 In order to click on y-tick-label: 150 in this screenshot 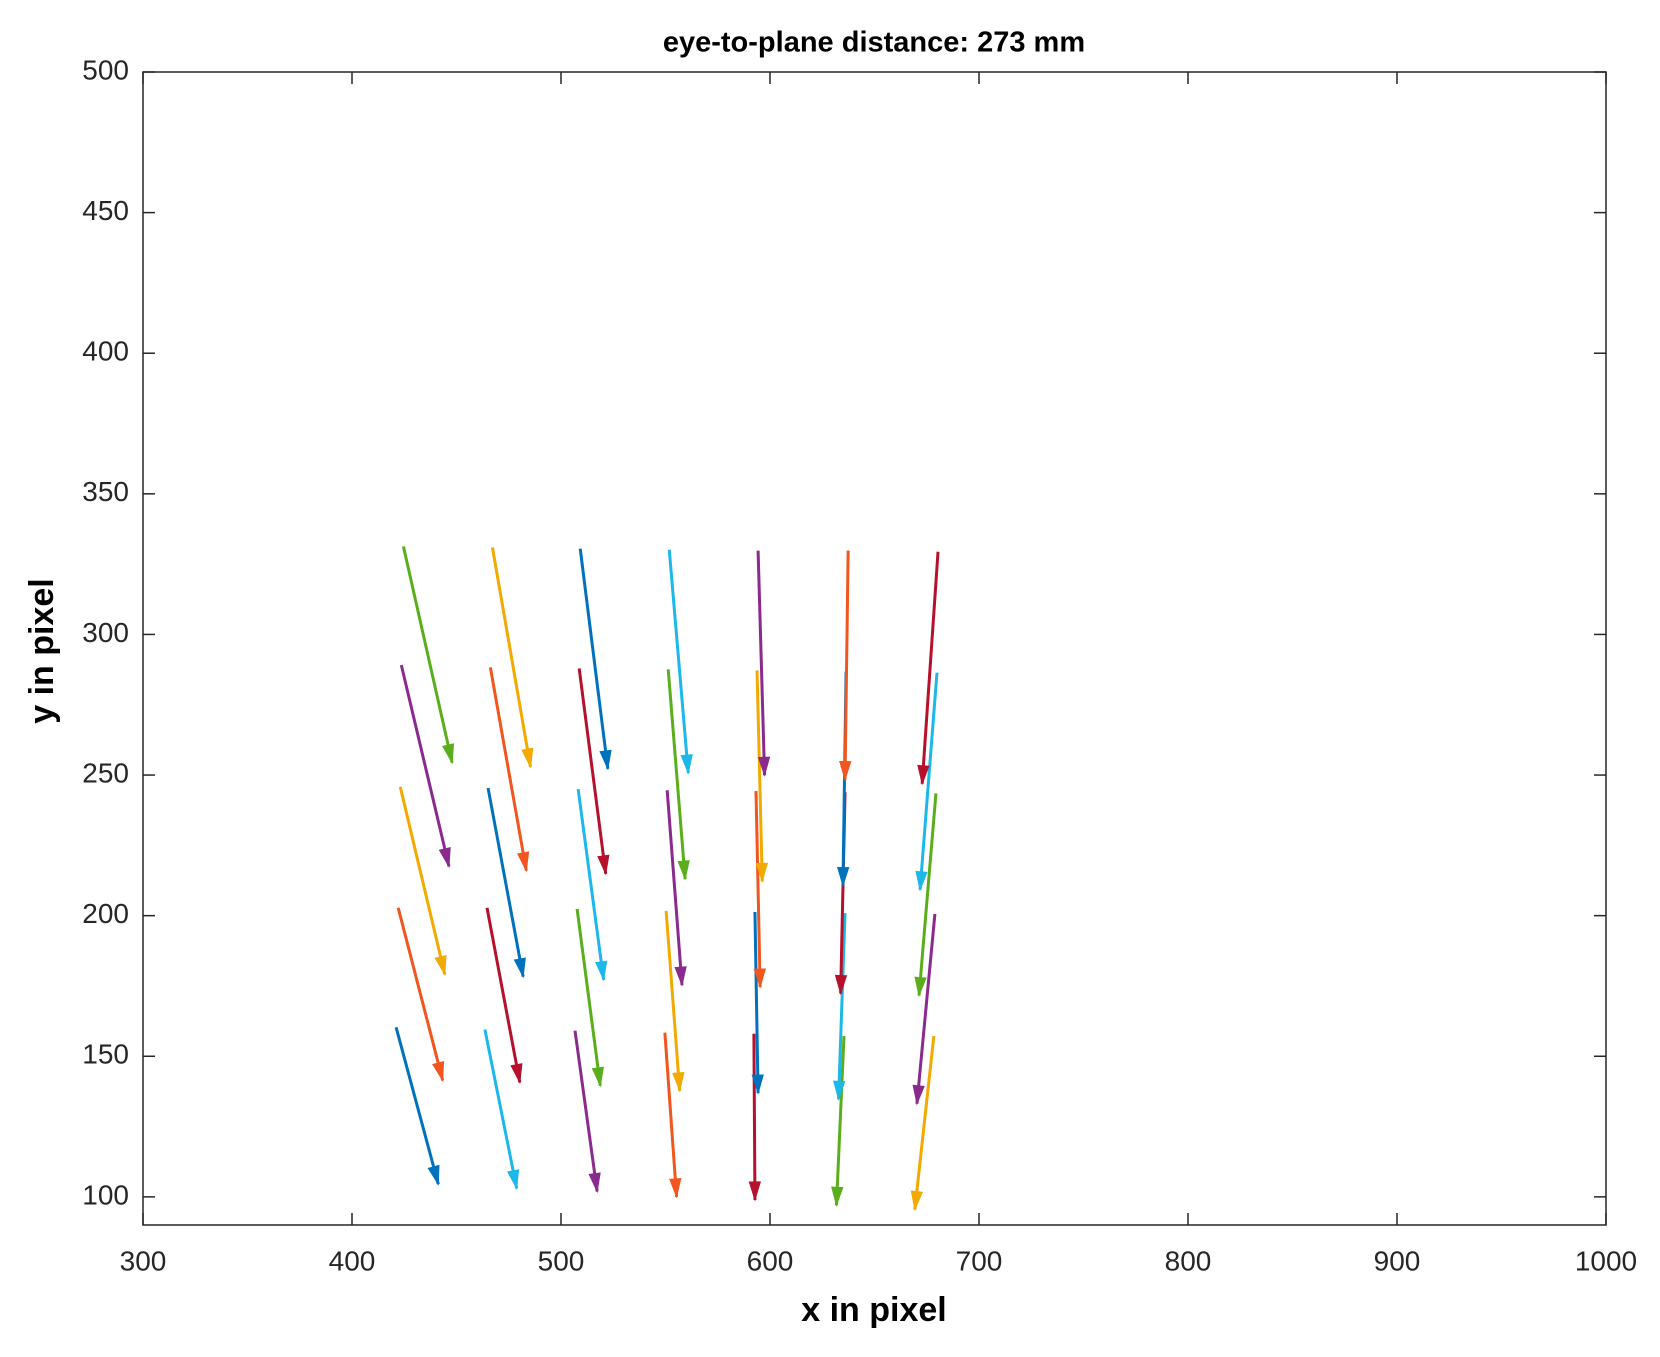, I will do `click(105, 1054)`.